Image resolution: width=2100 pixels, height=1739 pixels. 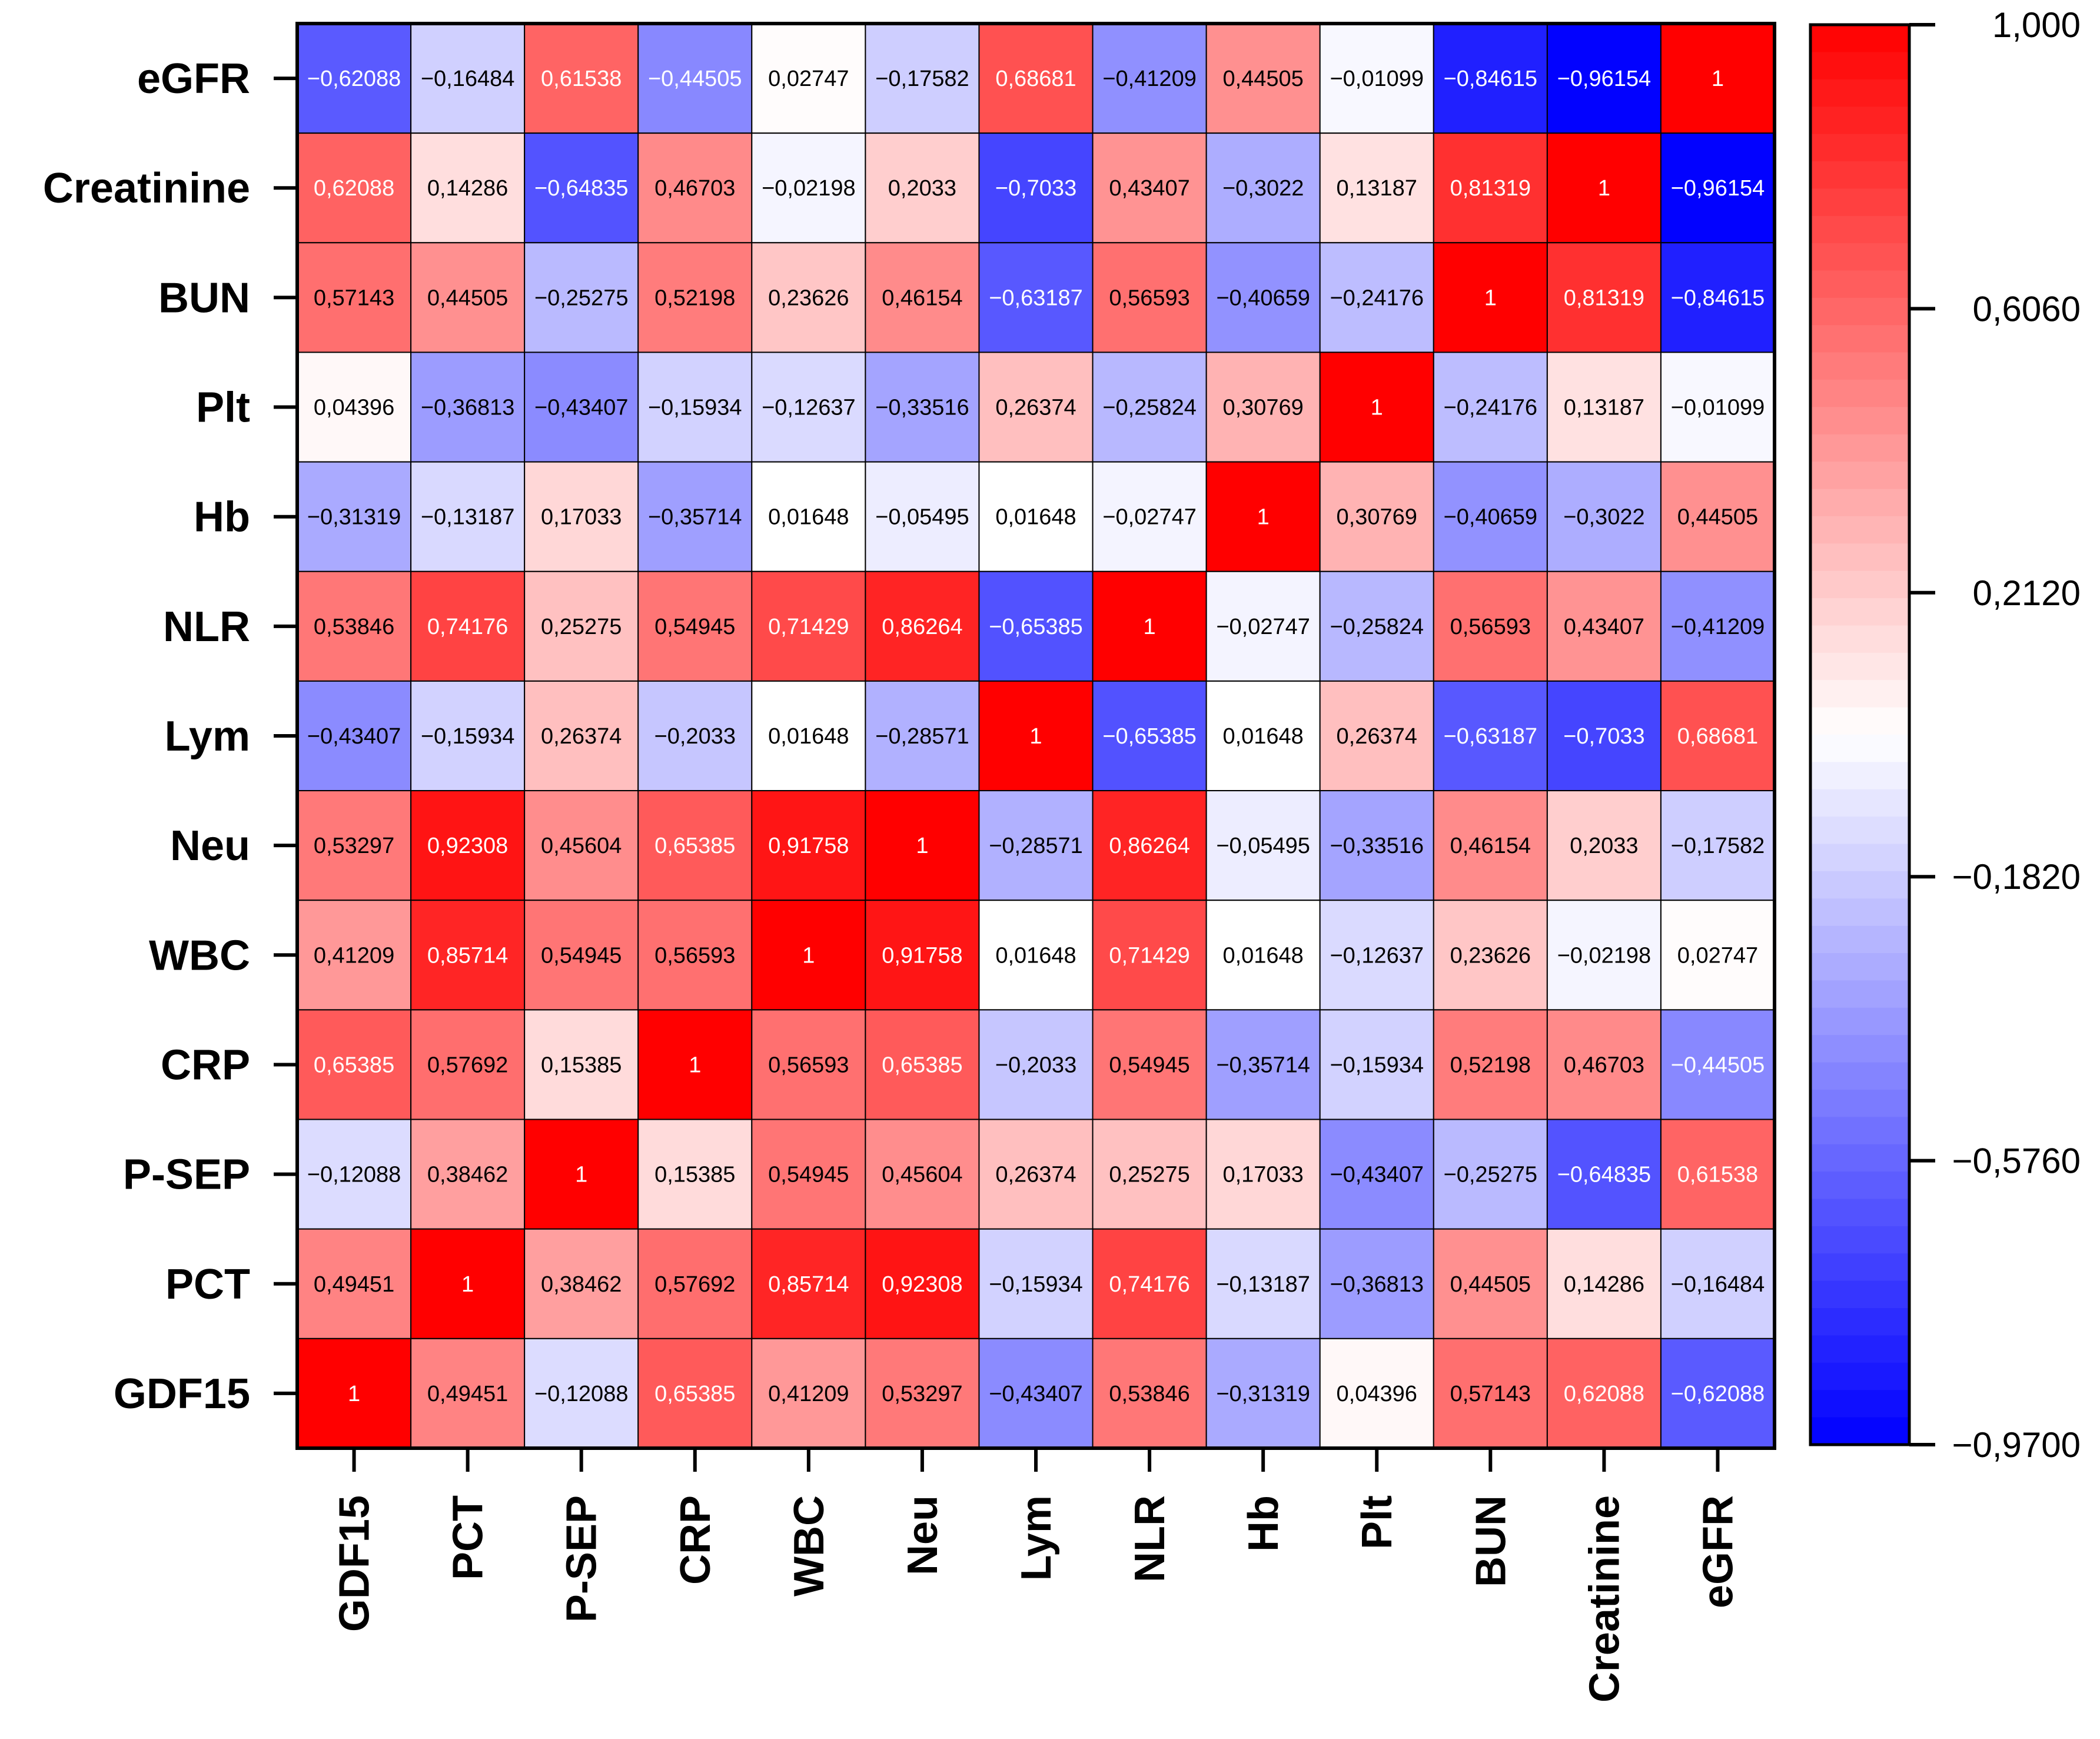 What do you see at coordinates (354, 1563) in the screenshot?
I see `x-tick-label: GDF15` at bounding box center [354, 1563].